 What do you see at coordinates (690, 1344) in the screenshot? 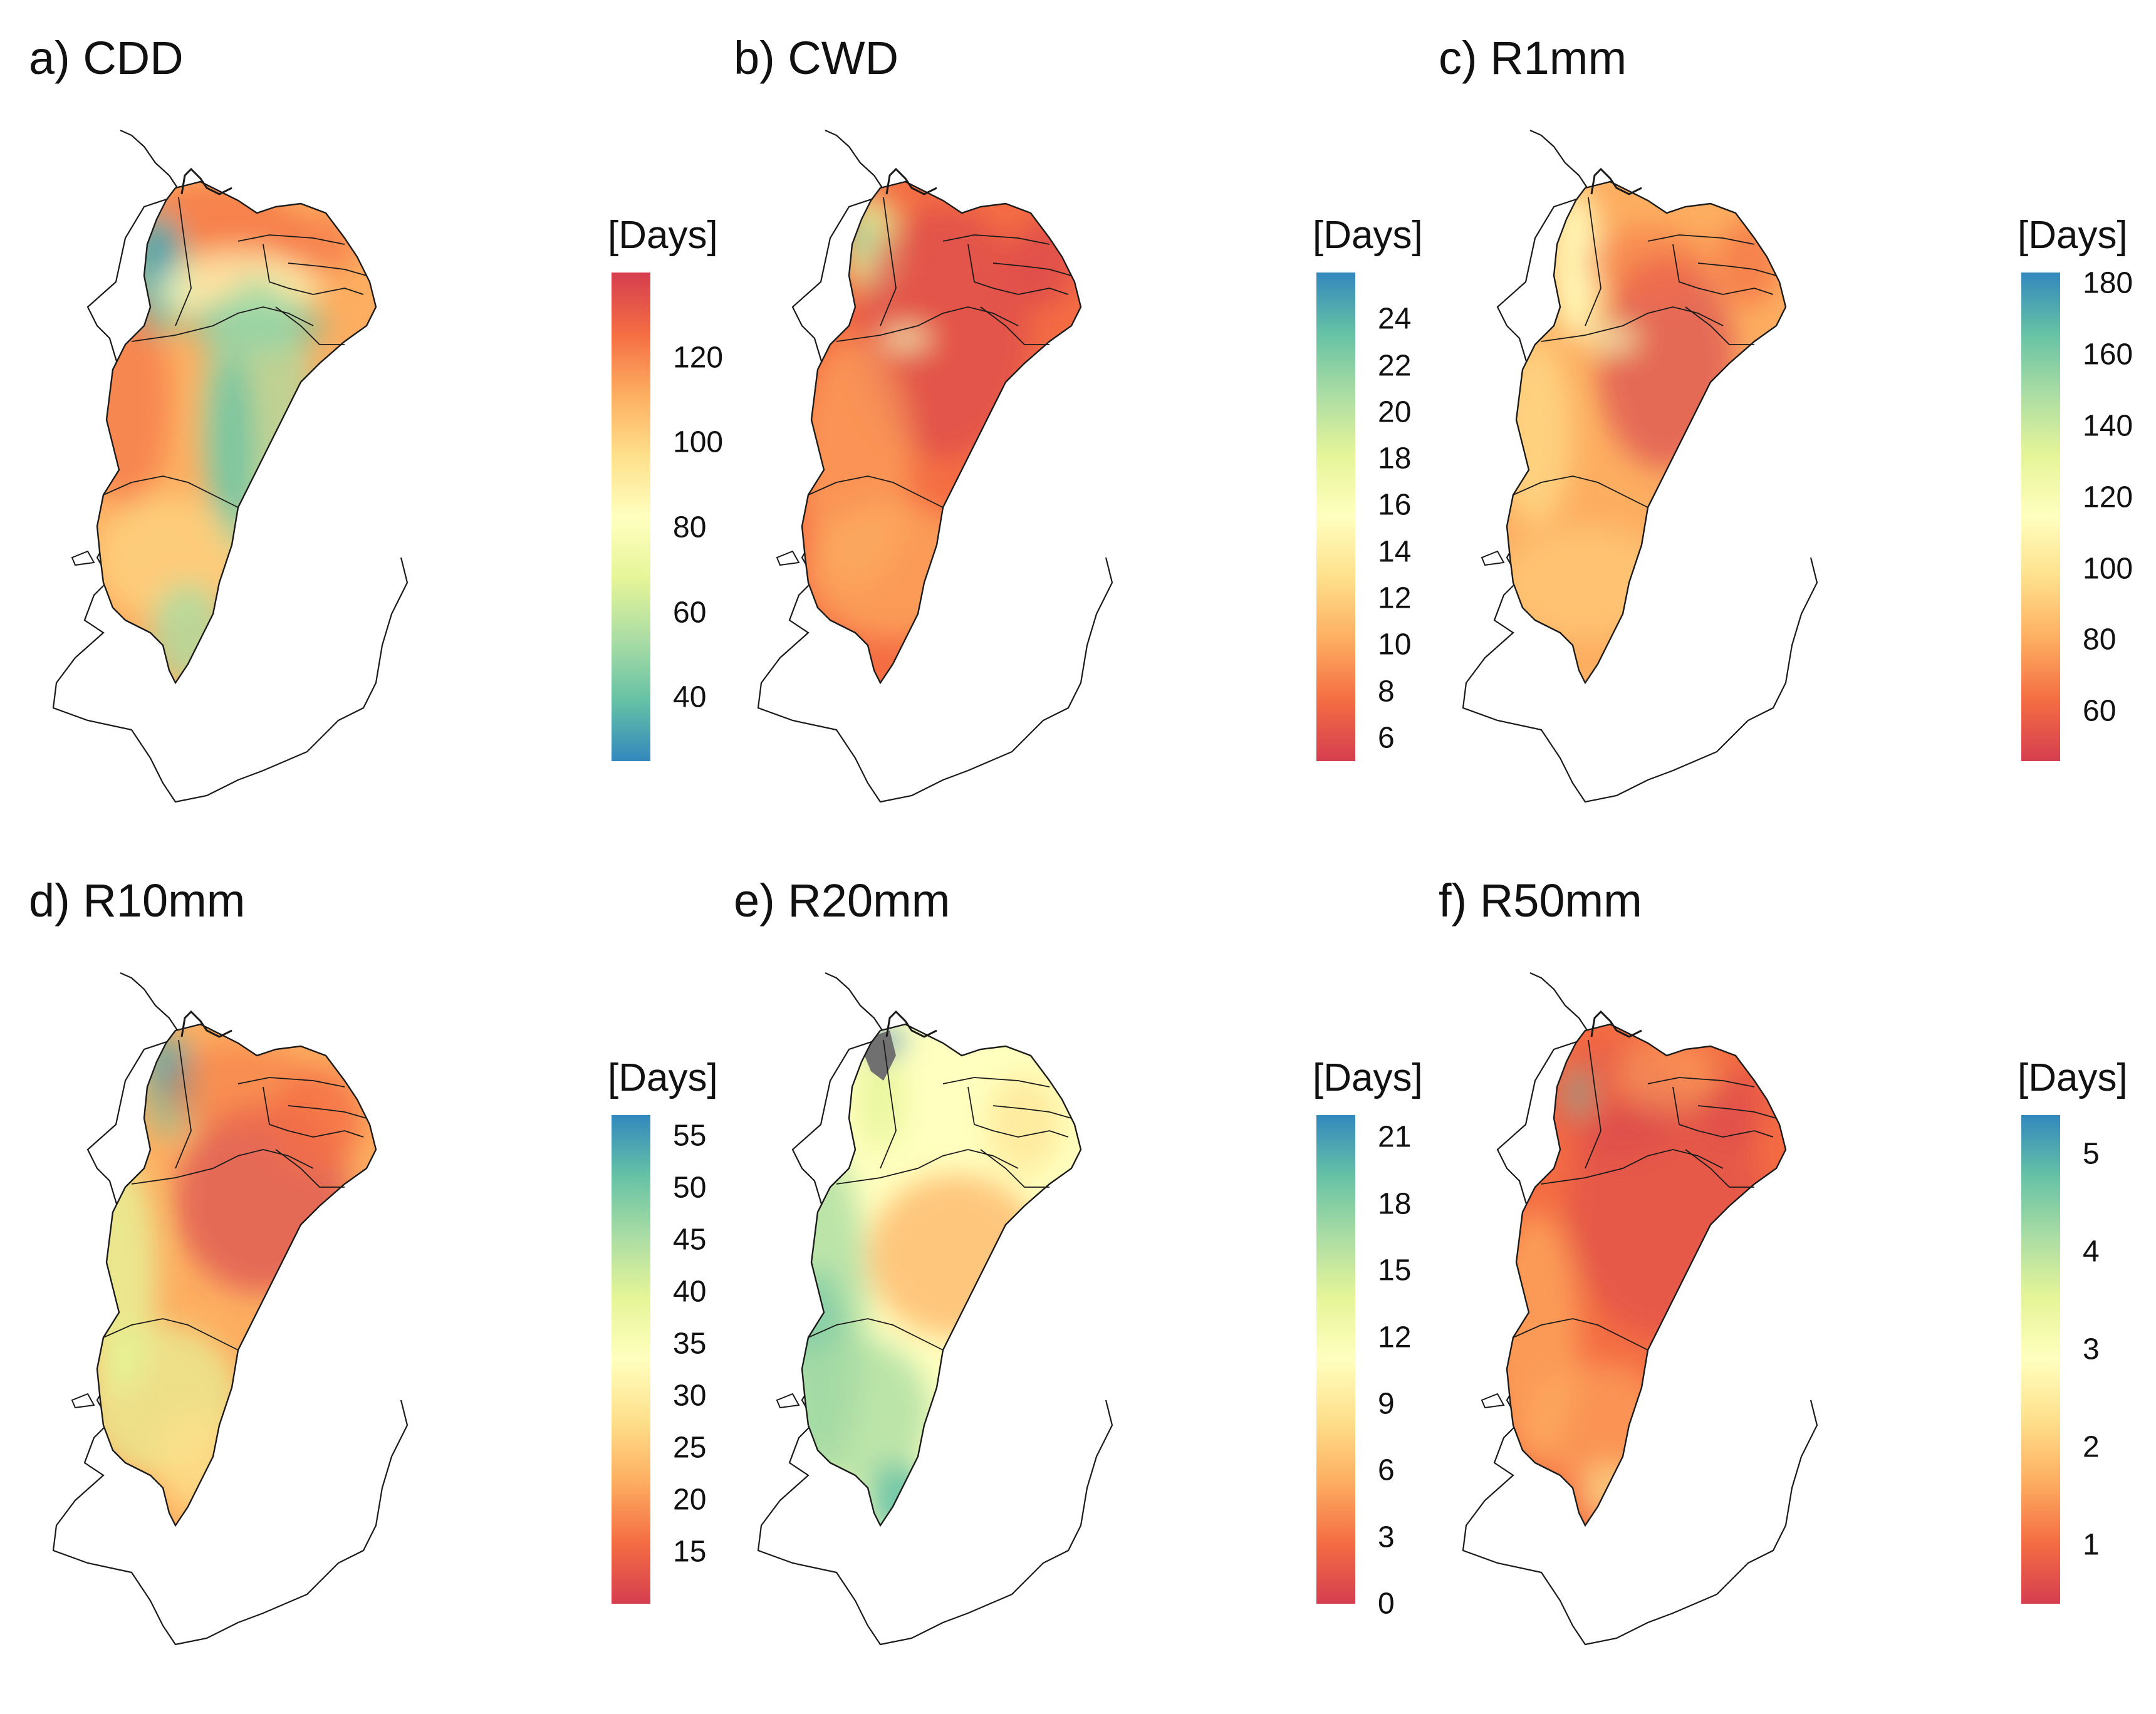
I see `colorbar-tick-label: 35` at bounding box center [690, 1344].